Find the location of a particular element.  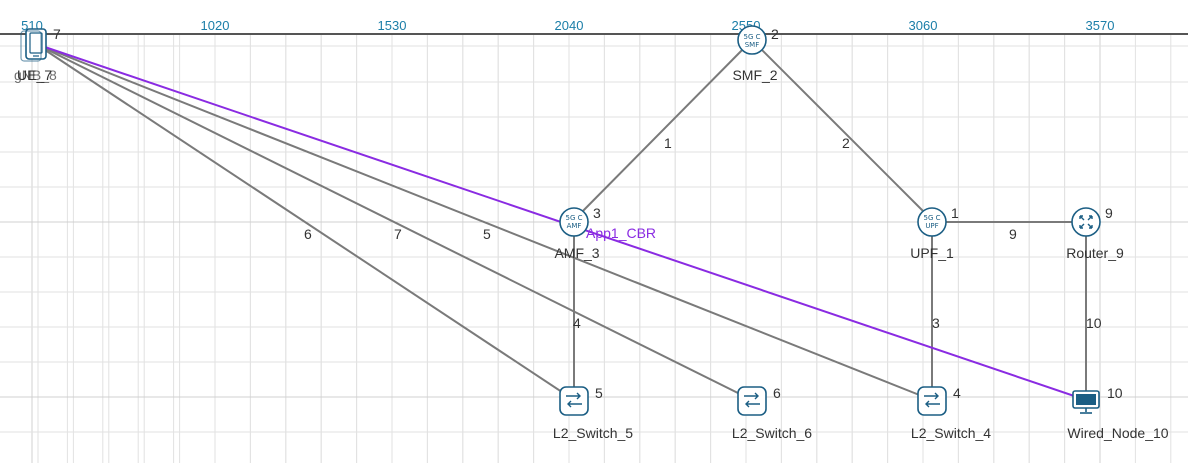

node-label: L2_Switch_5 is located at coordinates (593, 433).